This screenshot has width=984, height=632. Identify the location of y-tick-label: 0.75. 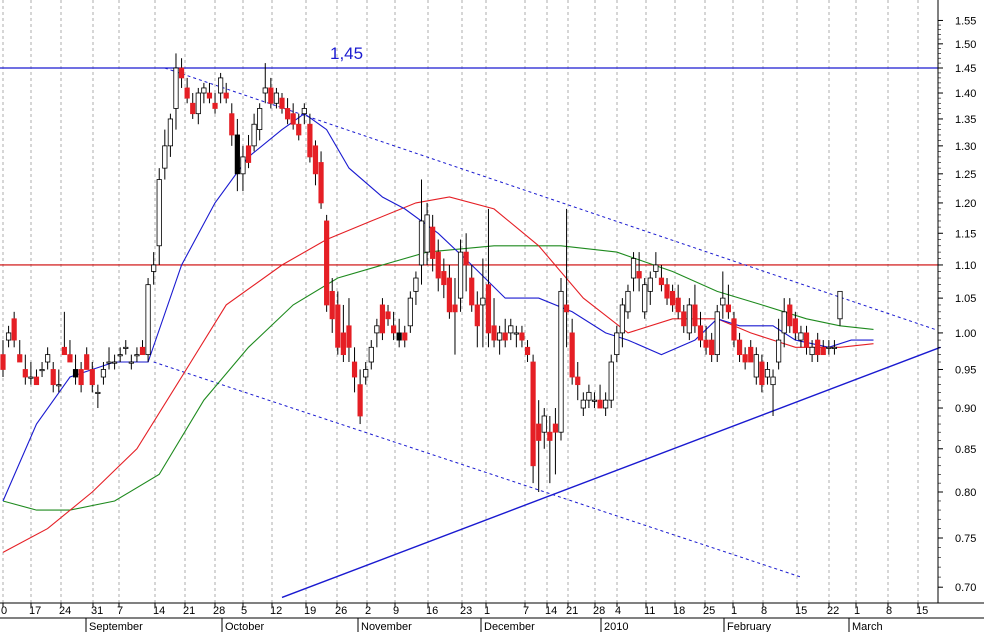
(965, 539).